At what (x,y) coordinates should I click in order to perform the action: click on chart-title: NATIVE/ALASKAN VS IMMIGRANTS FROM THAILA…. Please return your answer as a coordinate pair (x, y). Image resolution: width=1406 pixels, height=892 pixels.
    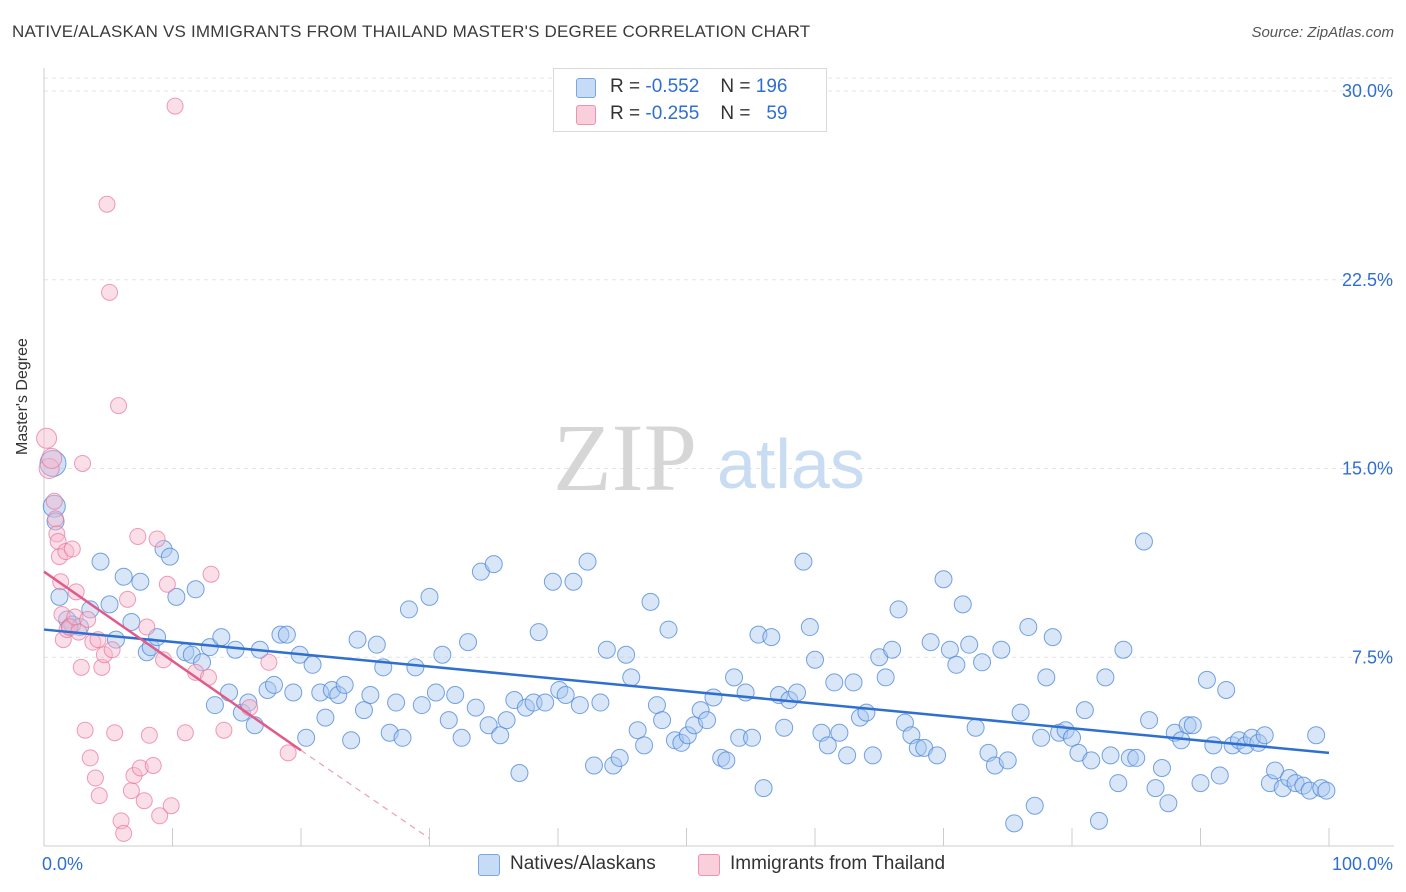
    Looking at the image, I should click on (411, 31).